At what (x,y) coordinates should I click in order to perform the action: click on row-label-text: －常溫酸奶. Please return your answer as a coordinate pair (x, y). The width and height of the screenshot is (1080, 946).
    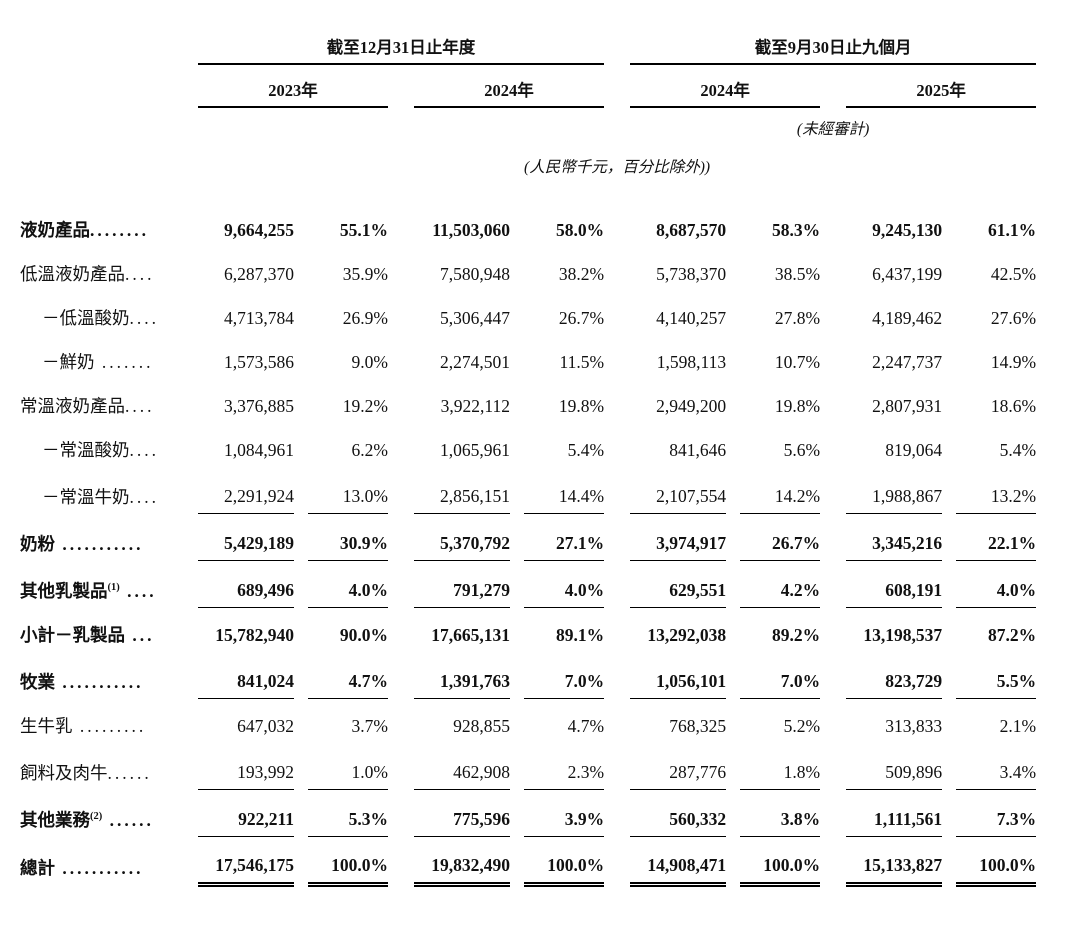
    Looking at the image, I should click on (86, 449).